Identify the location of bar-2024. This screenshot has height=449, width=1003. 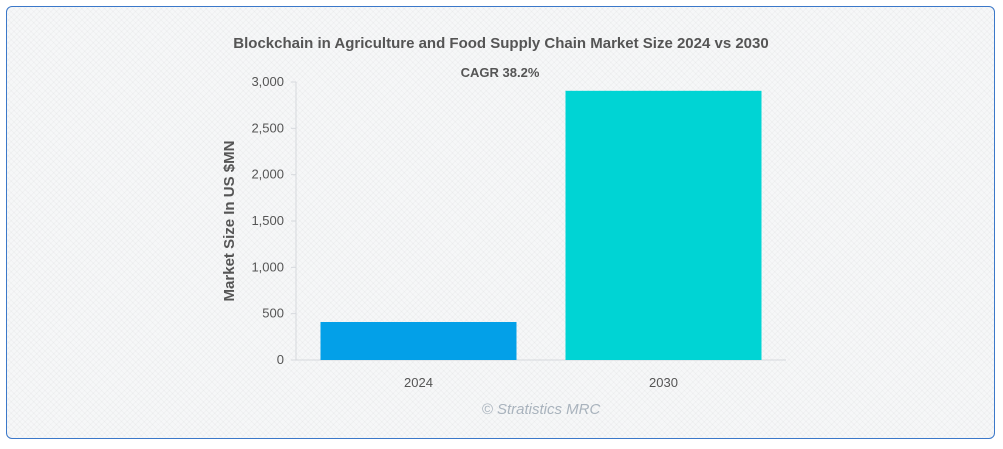
(418, 341).